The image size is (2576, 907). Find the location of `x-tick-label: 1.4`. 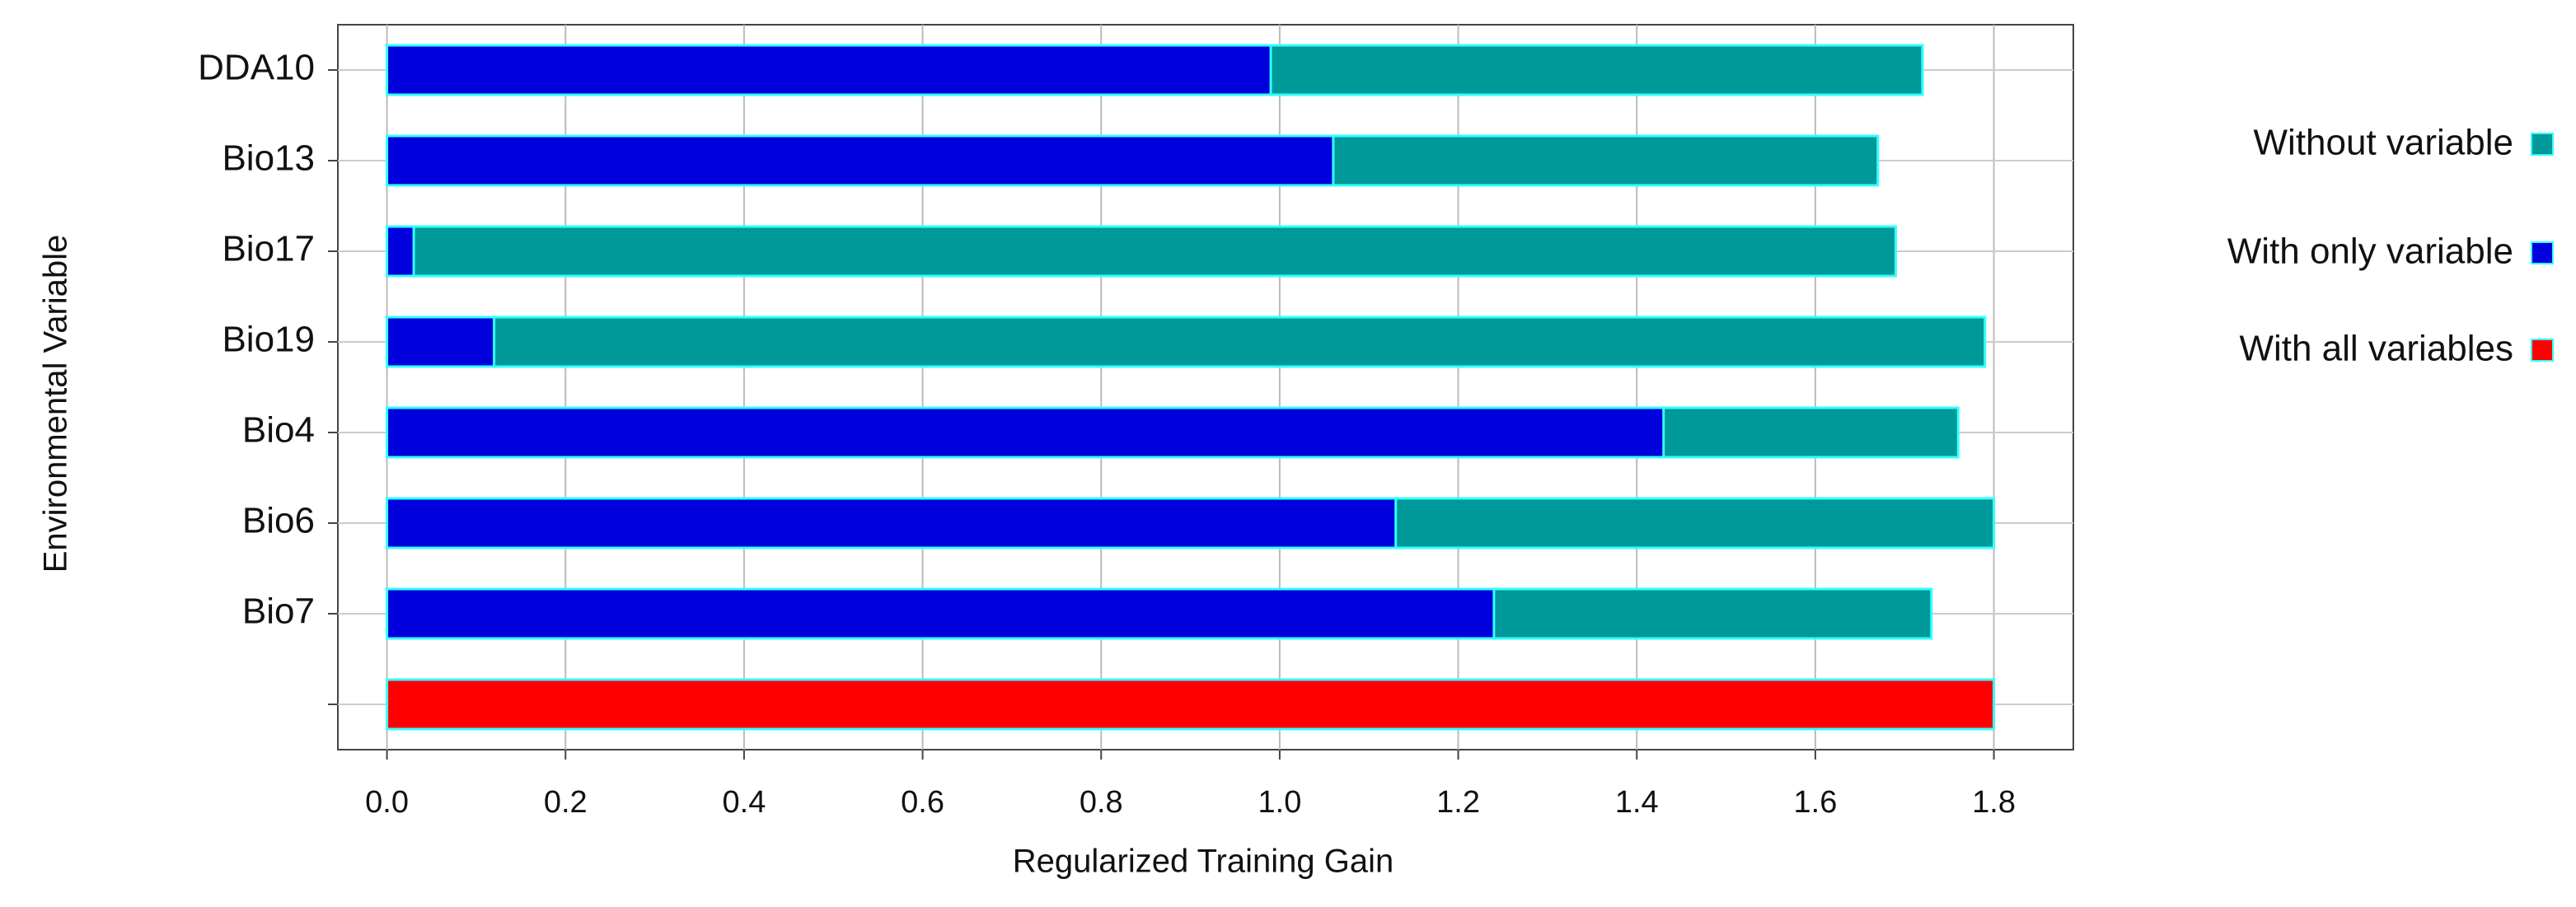

x-tick-label: 1.4 is located at coordinates (1637, 802).